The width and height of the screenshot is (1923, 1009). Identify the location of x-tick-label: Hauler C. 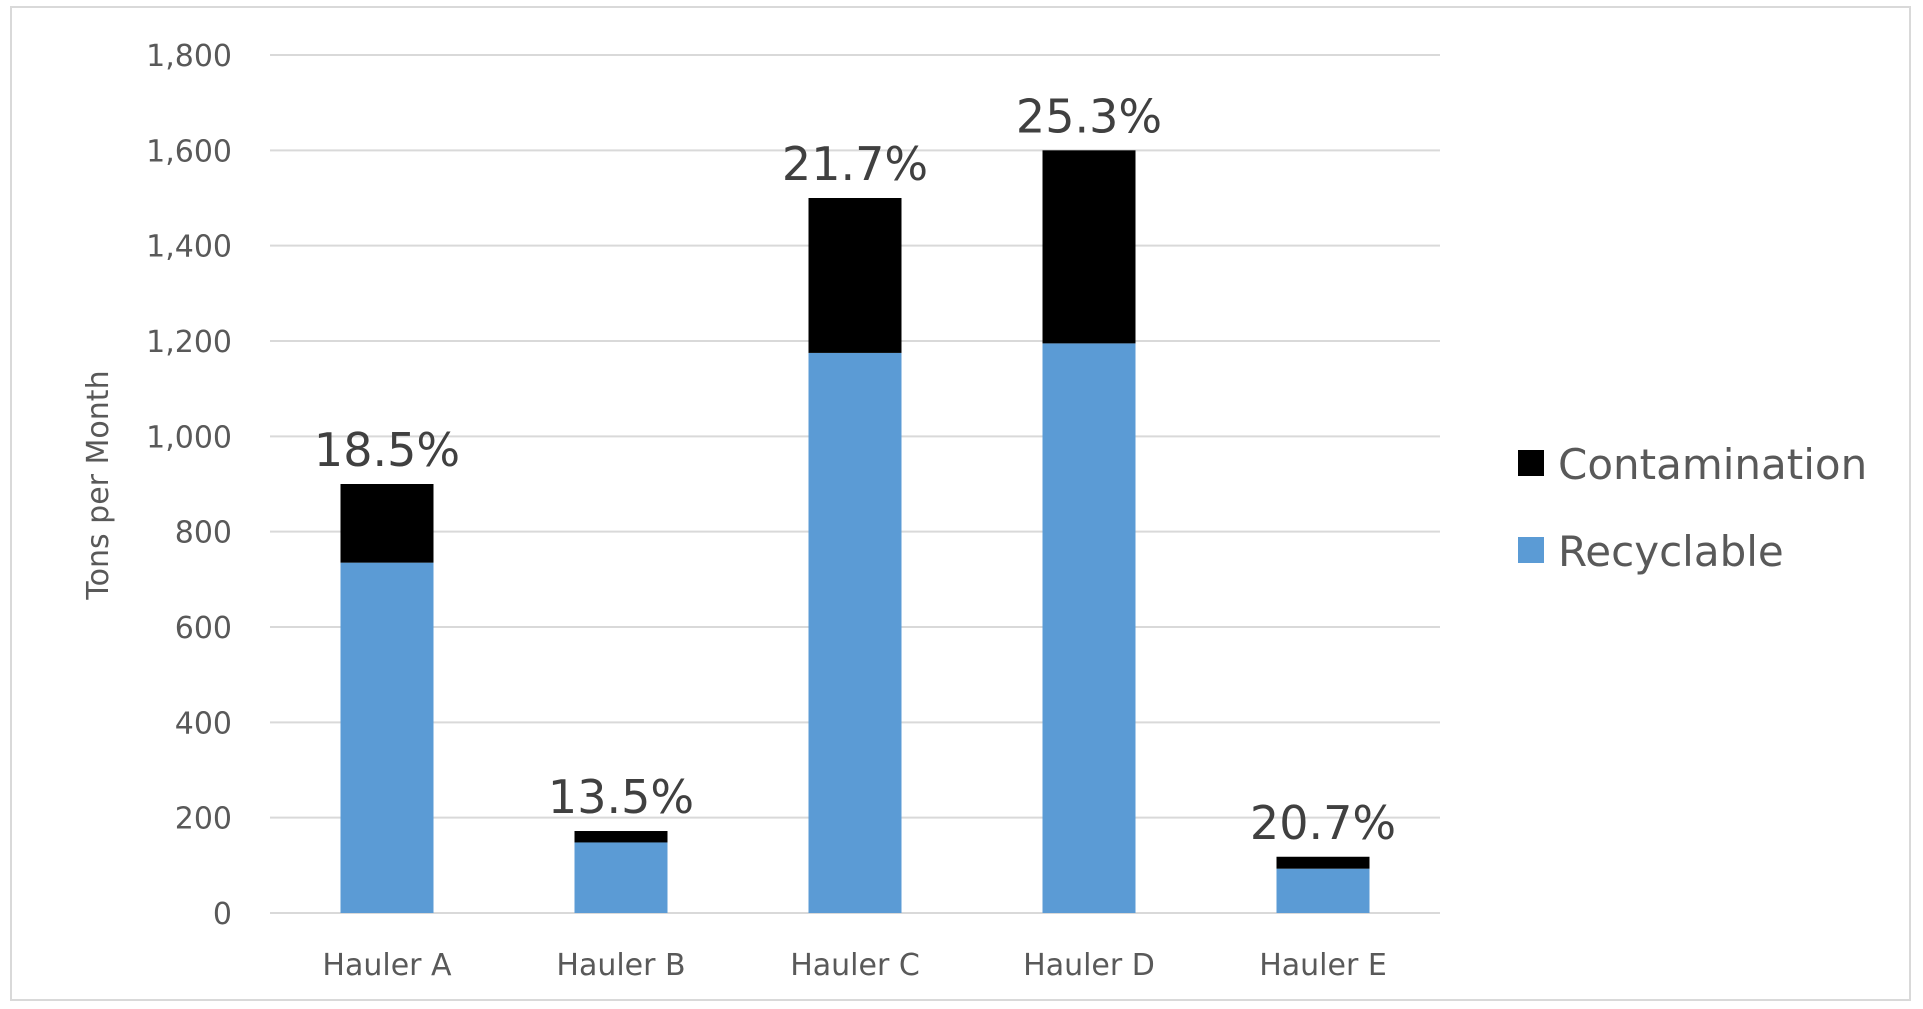
(855, 965).